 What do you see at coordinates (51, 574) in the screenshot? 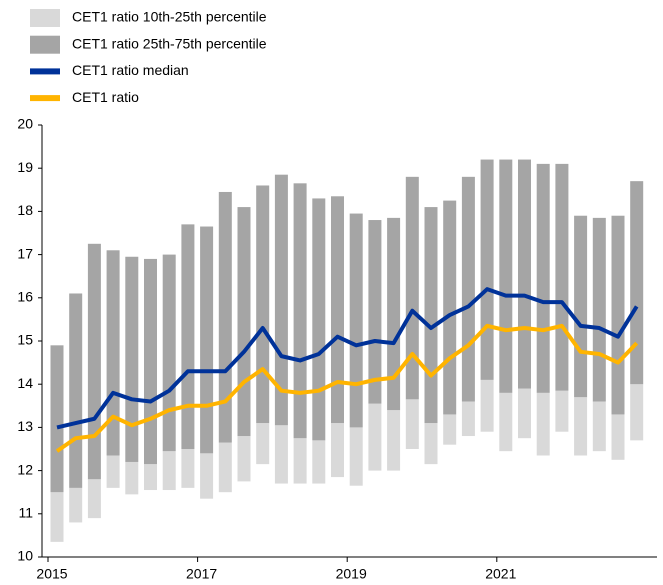
I see `x-tick-label: 2015` at bounding box center [51, 574].